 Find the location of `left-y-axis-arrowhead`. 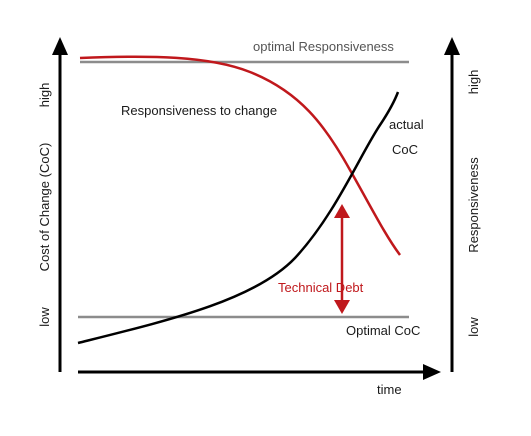

left-y-axis-arrowhead is located at coordinates (60, 46).